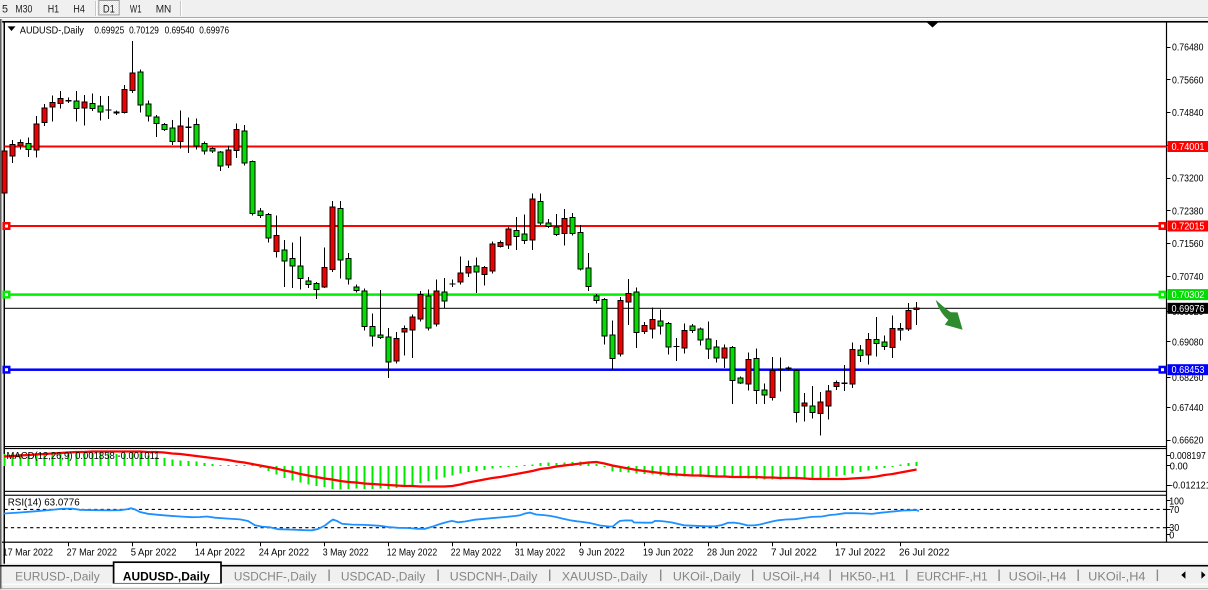 This screenshot has width=1208, height=590. Describe the element at coordinates (1188, 295) in the screenshot. I see `svg-text: 0.70302` at that location.